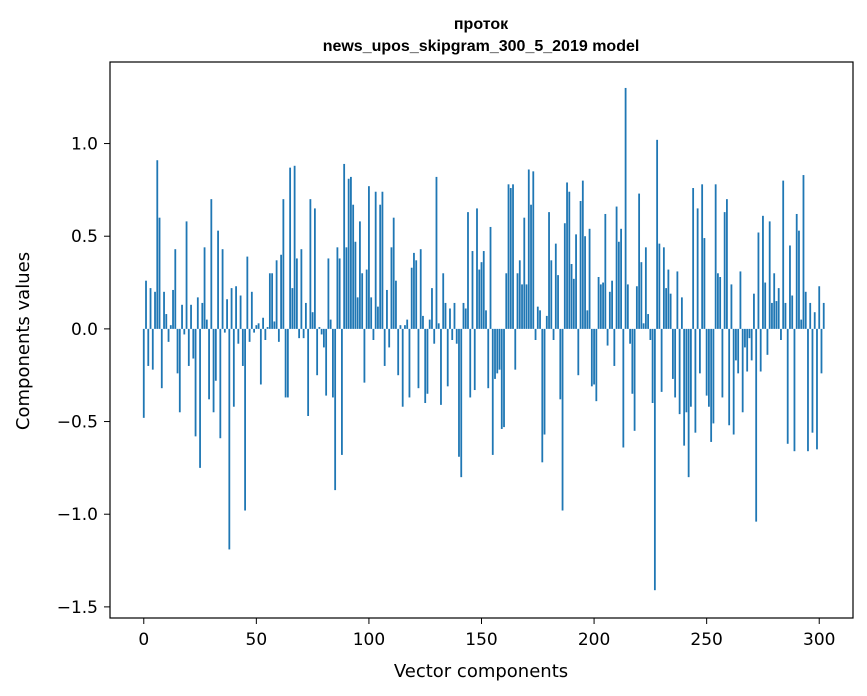 The image size is (867, 696). Describe the element at coordinates (84, 330) in the screenshot. I see `y-tick-label: 0.0` at that location.